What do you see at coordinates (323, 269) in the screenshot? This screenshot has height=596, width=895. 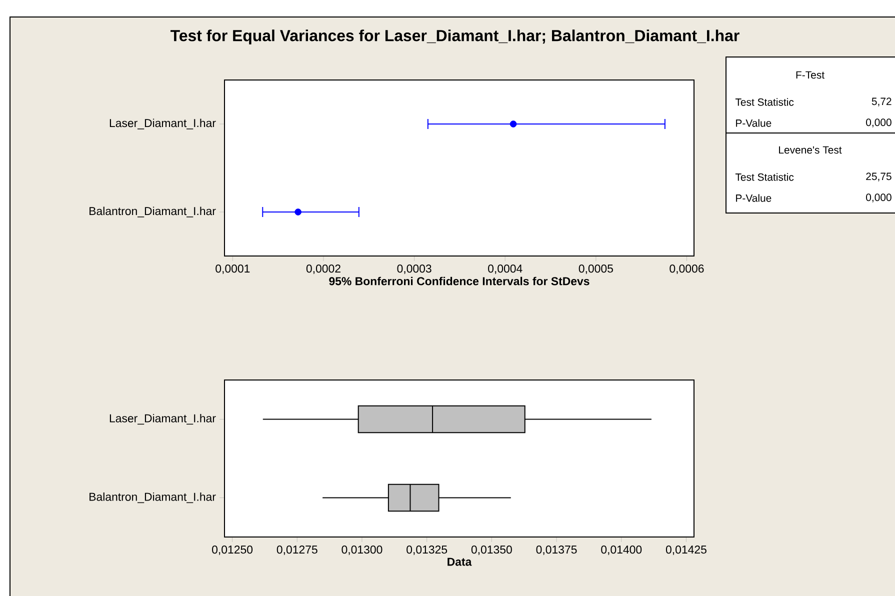 I see `x-tick-label: 0,0002` at bounding box center [323, 269].